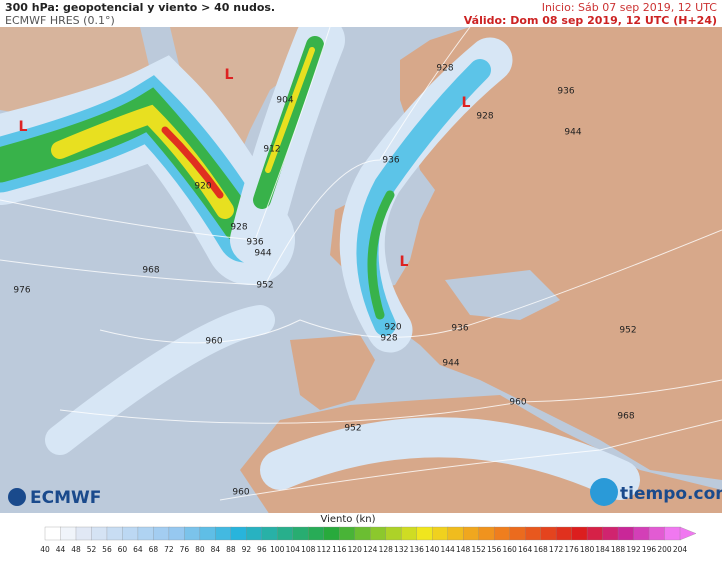 The height and width of the screenshot is (562, 722). Describe the element at coordinates (571, 549) in the screenshot. I see `legend-tick: 176` at that location.